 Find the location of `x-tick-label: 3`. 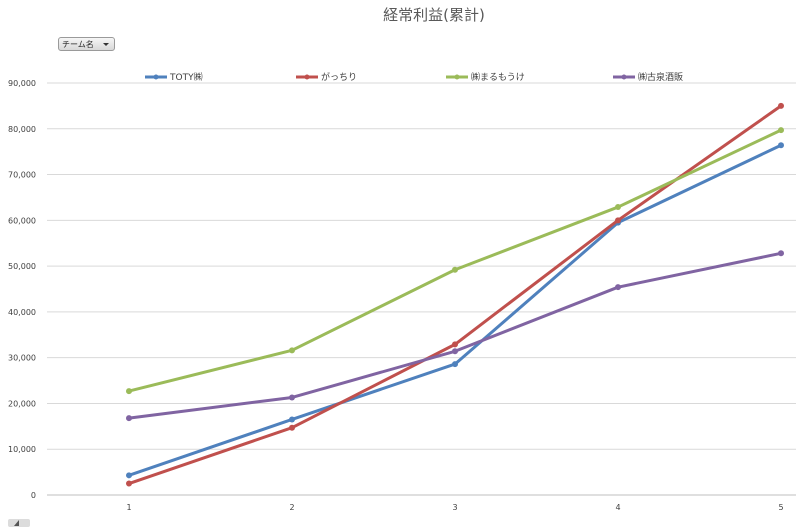

x-tick-label: 3 is located at coordinates (454, 507).